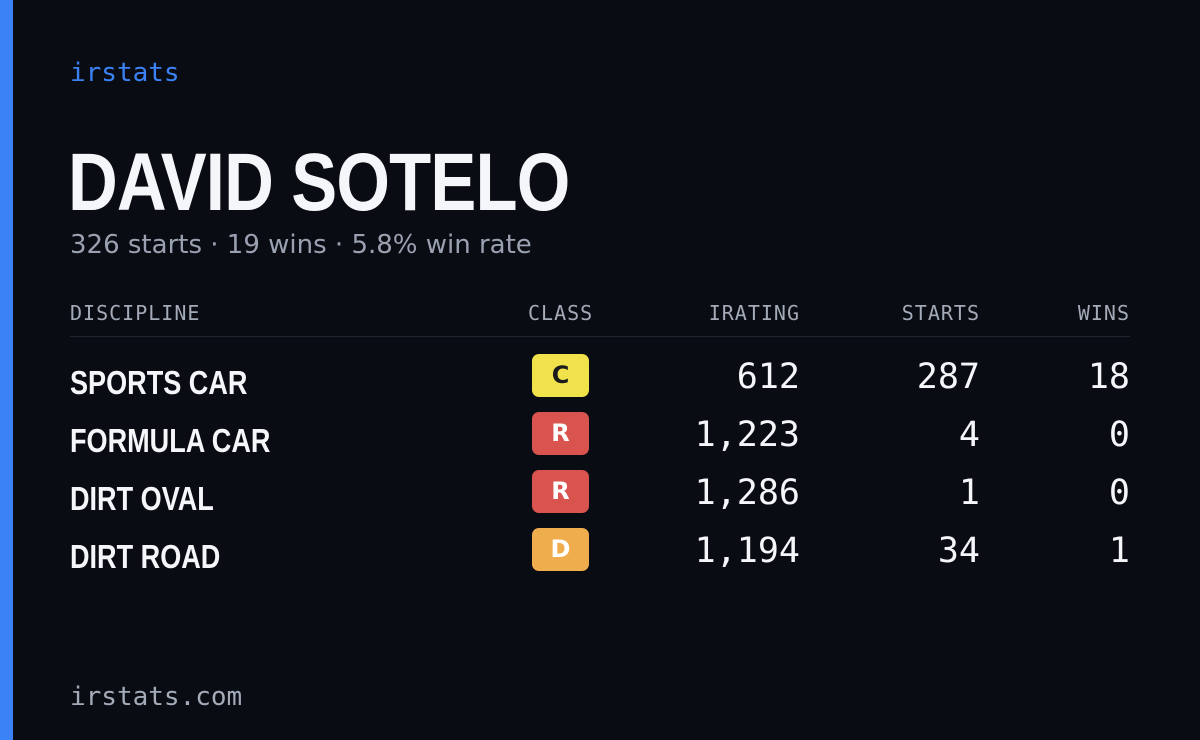 The width and height of the screenshot is (1200, 740). Describe the element at coordinates (600, 499) in the screenshot. I see `table-row: DIRT OVAL R 1,286 1 0` at that location.